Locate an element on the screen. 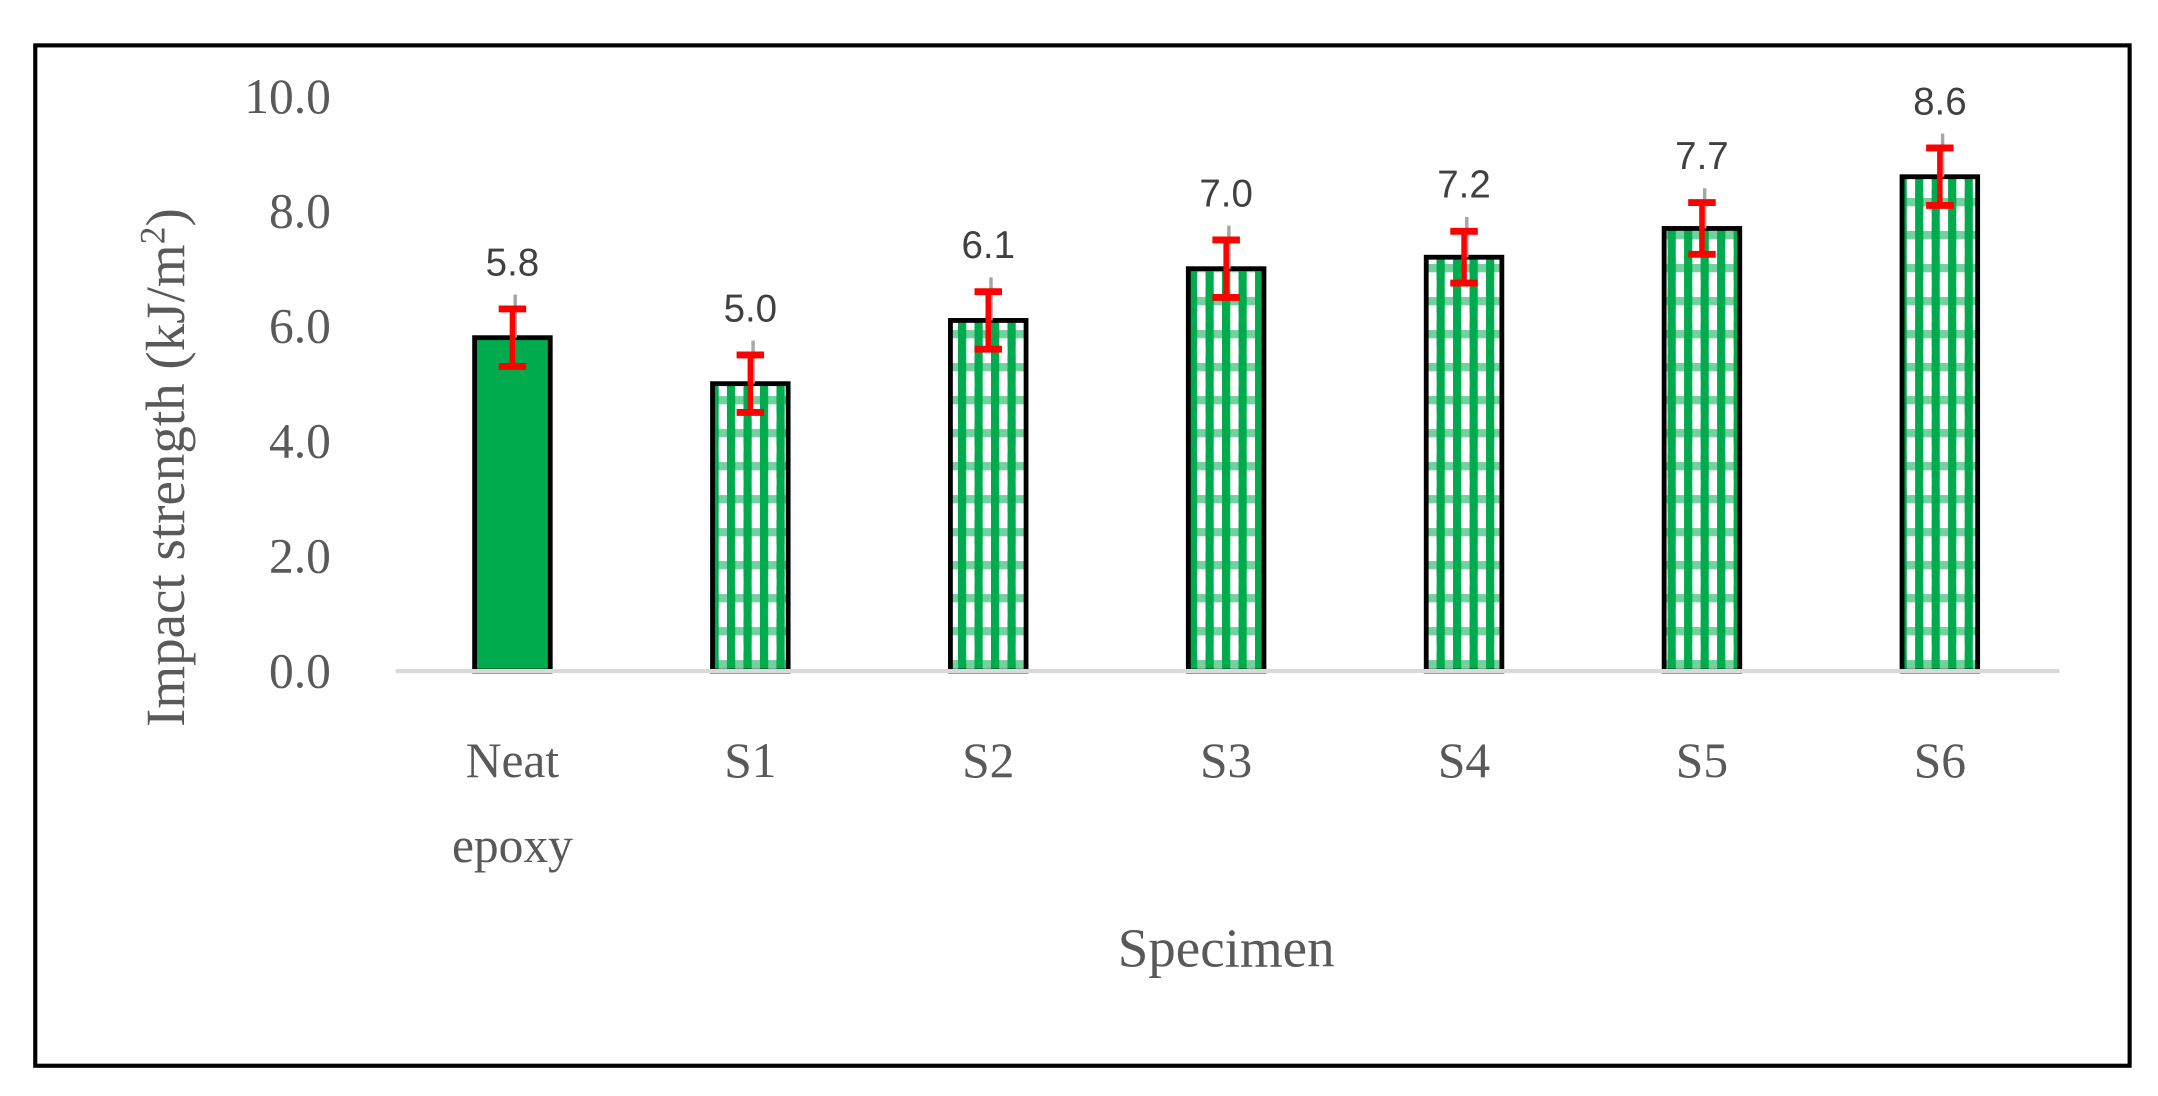 The image size is (2158, 1096). y-axis-title: Impact strength (kJ/m2) is located at coordinates (164, 467).